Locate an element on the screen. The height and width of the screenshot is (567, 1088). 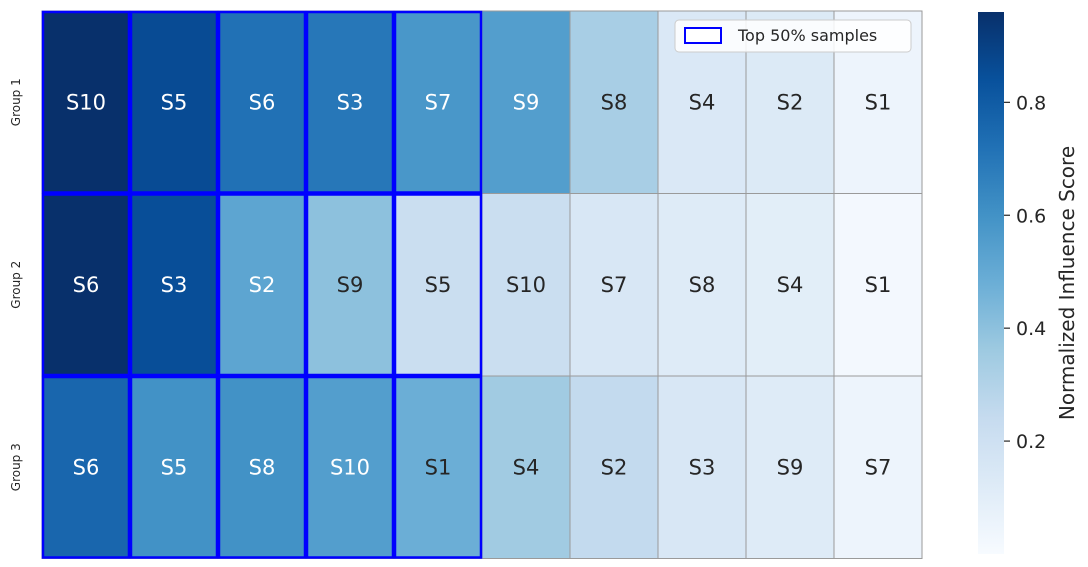
legend: Top 50% samples is located at coordinates (793, 36).